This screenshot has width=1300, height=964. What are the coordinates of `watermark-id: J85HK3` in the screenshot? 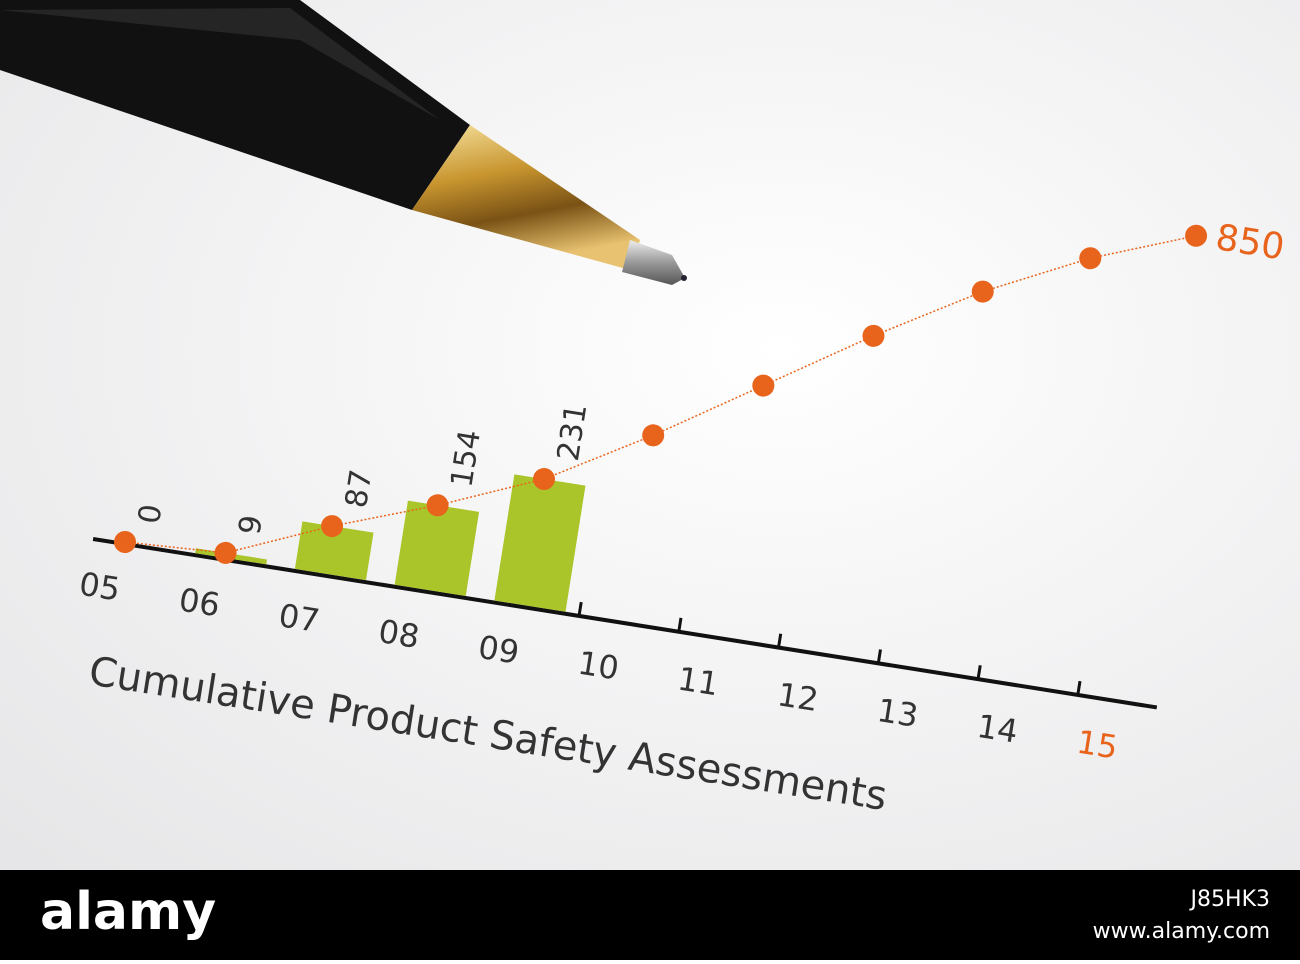 It's located at (1229, 899).